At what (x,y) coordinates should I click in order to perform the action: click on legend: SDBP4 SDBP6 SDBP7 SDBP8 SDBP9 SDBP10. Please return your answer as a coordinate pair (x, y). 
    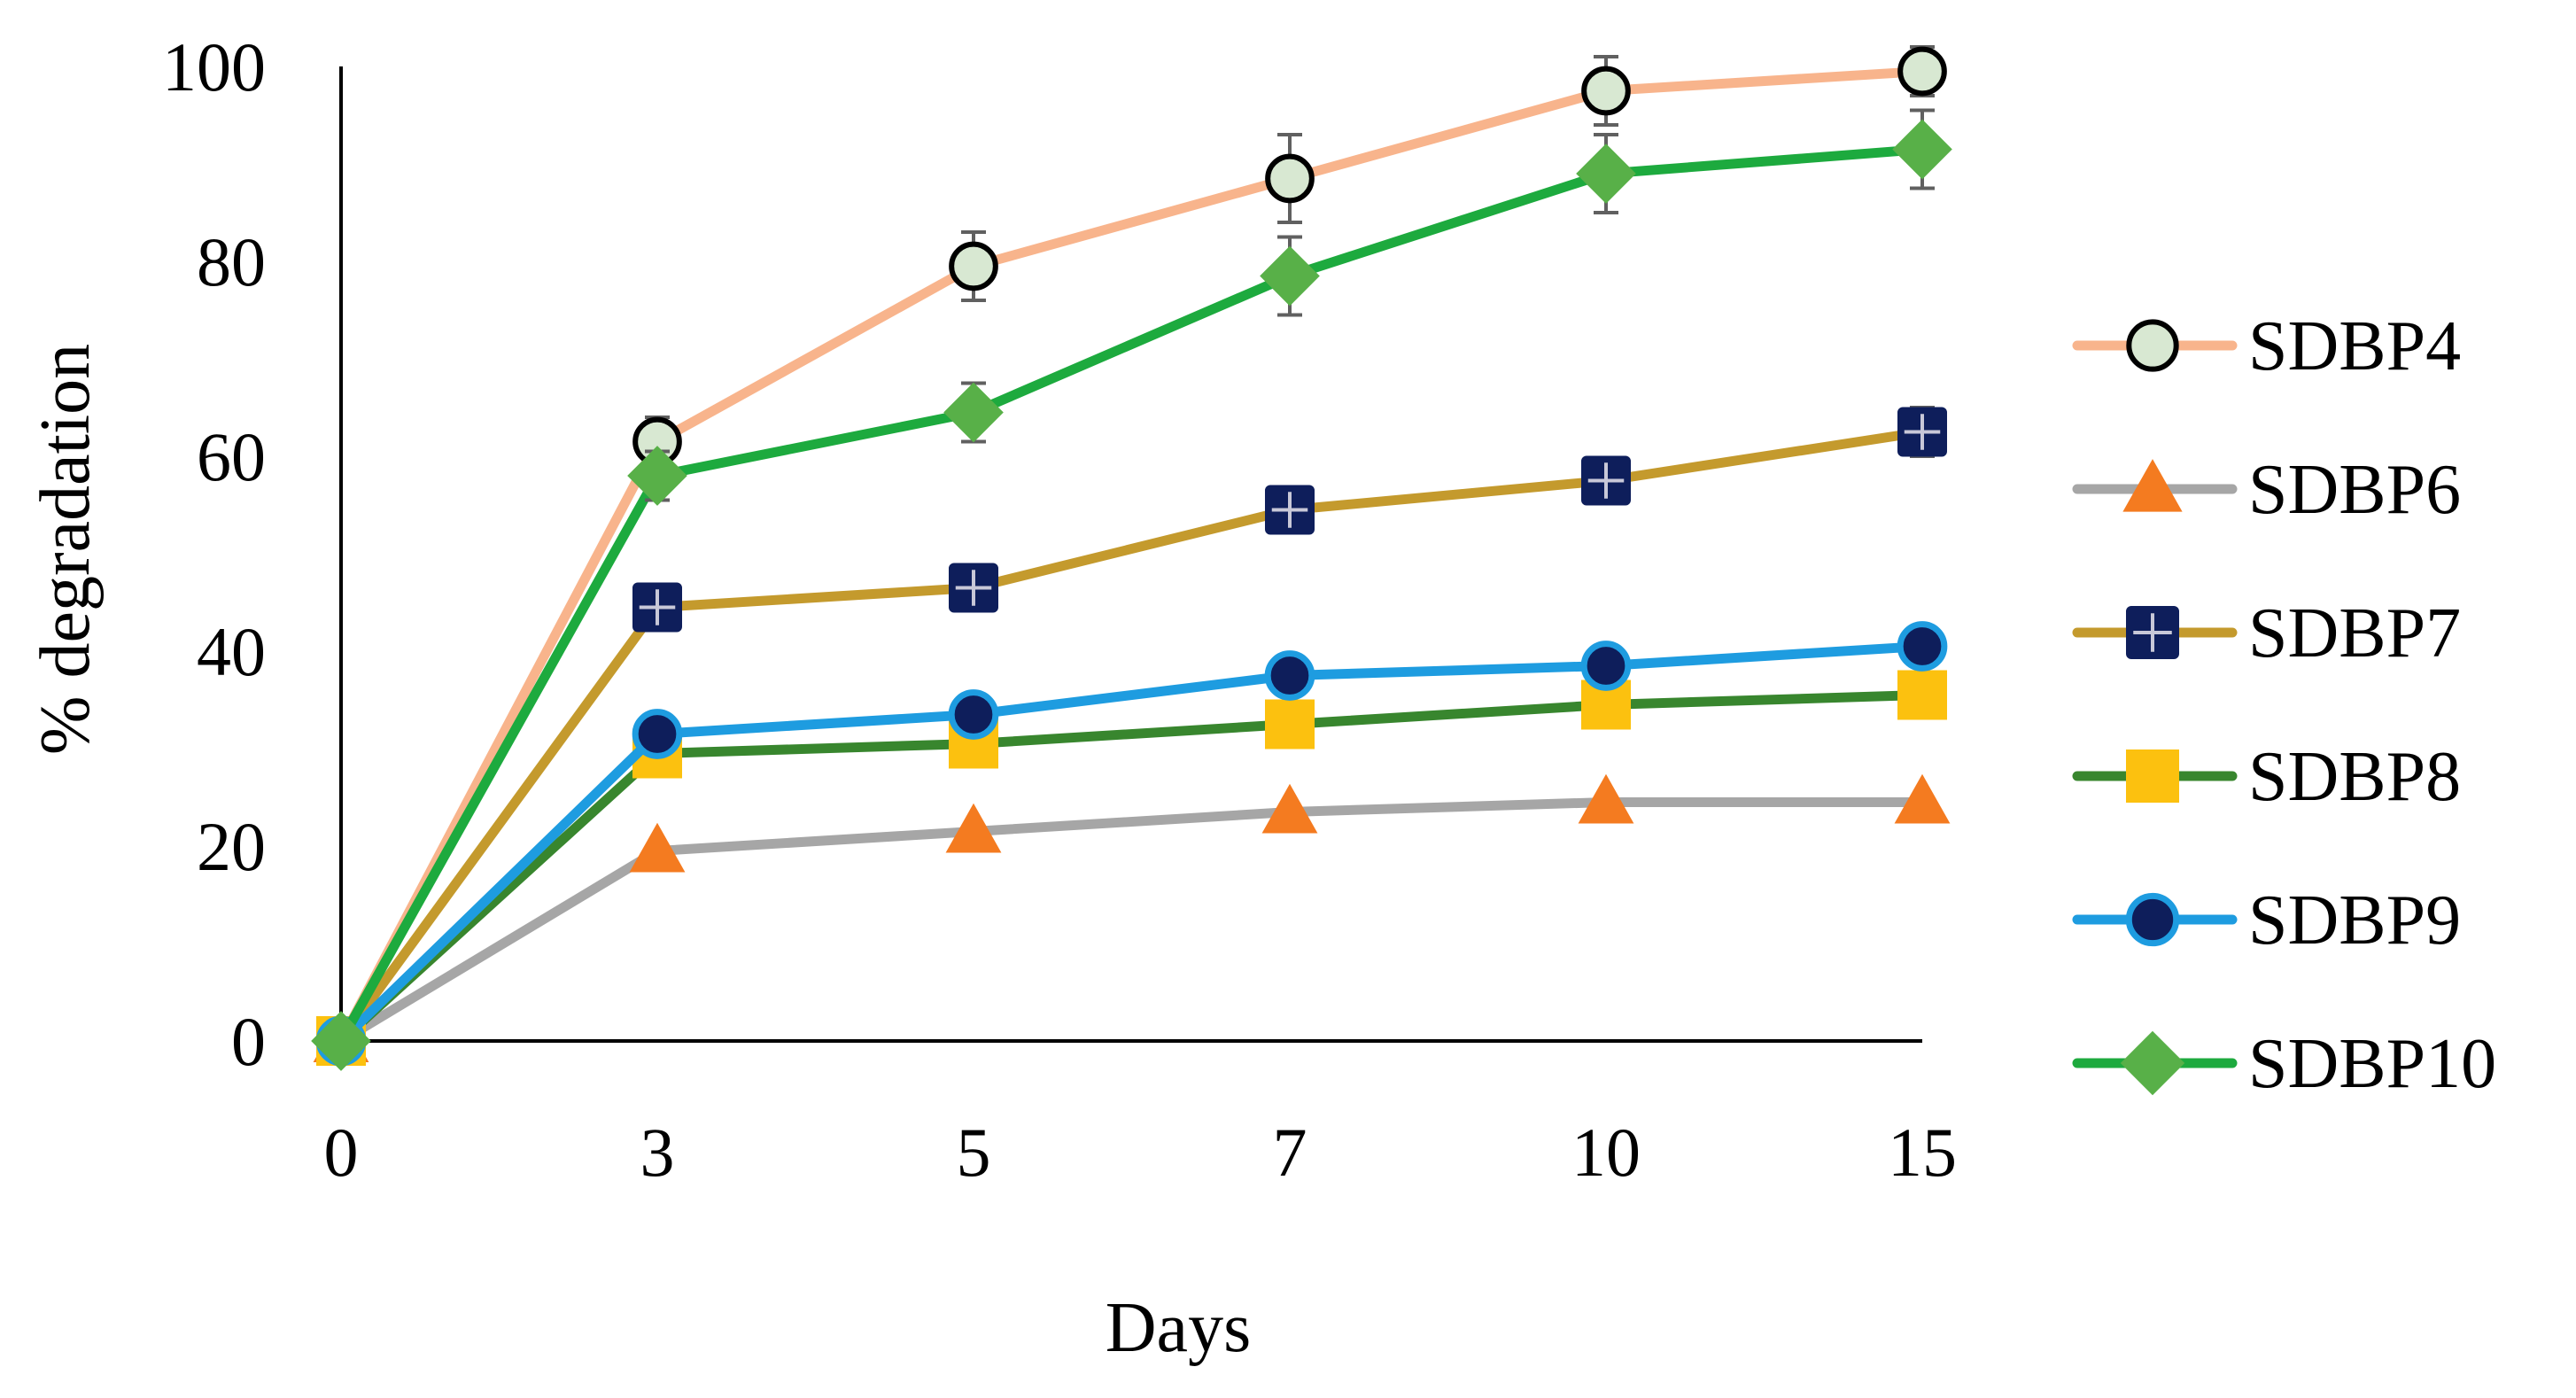
    Looking at the image, I should click on (2284, 705).